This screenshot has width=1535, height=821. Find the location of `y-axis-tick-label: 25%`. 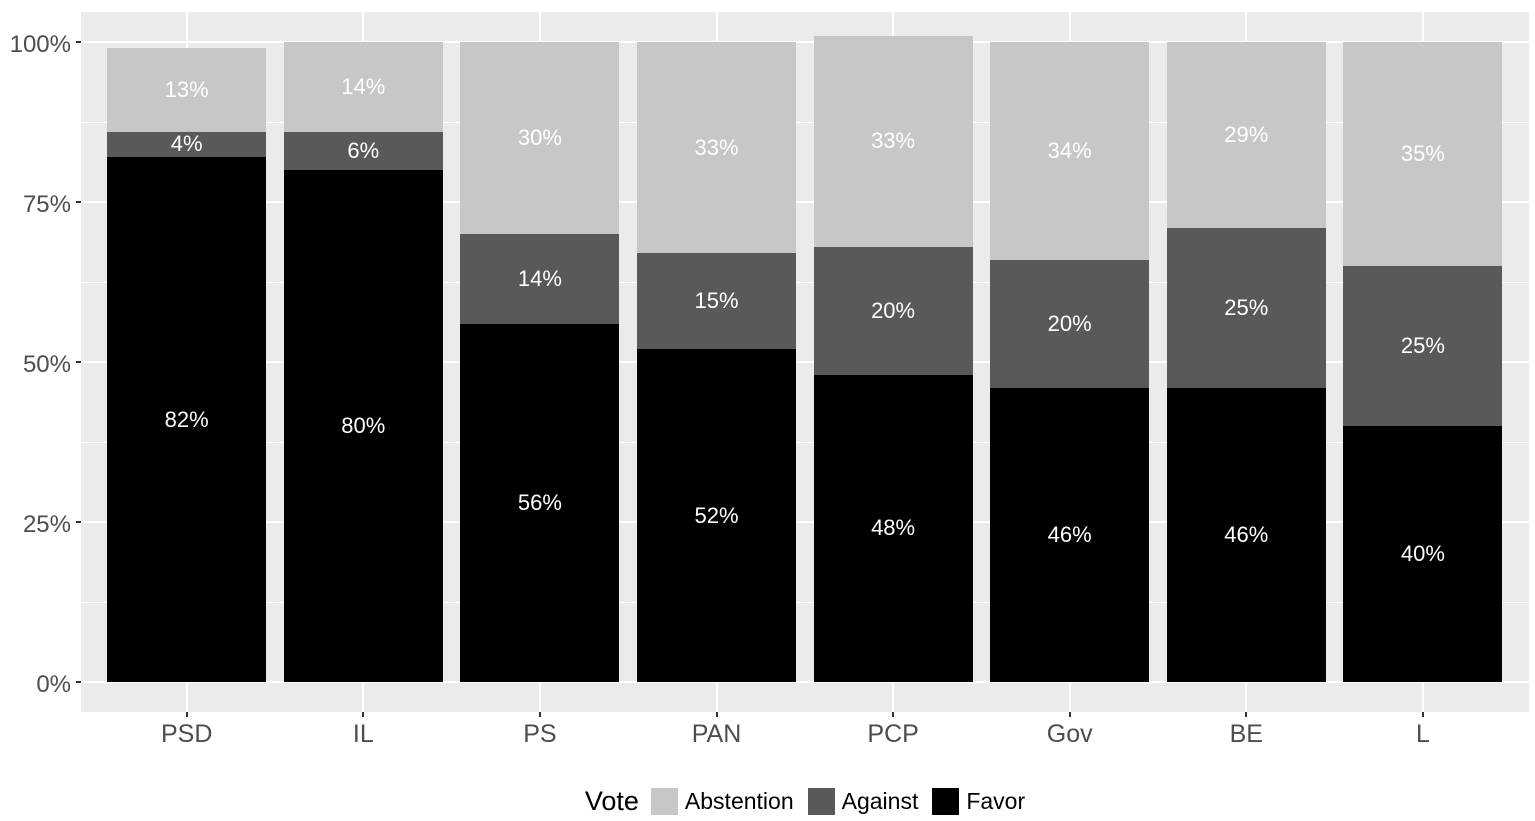

y-axis-tick-label: 25% is located at coordinates (46, 524).